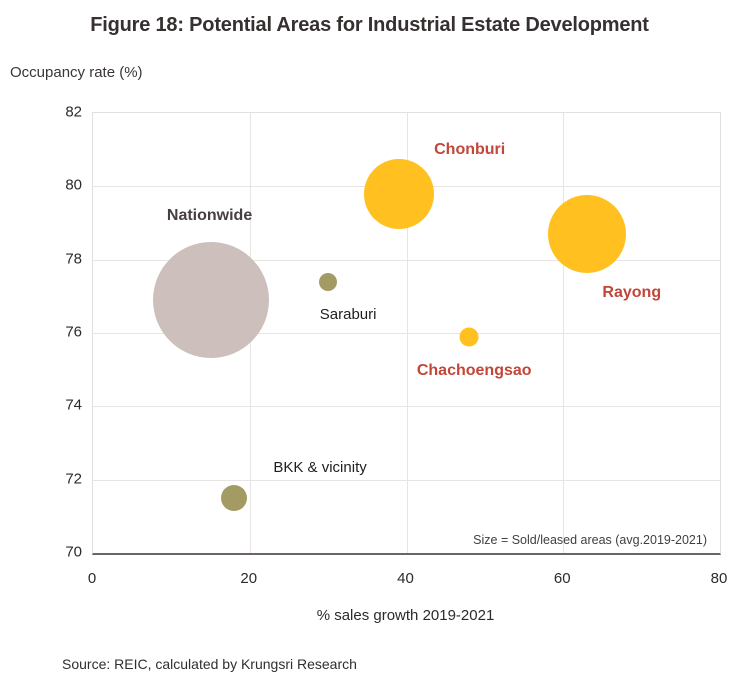 The image size is (739, 689). What do you see at coordinates (470, 149) in the screenshot?
I see `bubble-label-chonburi: Chonburi` at bounding box center [470, 149].